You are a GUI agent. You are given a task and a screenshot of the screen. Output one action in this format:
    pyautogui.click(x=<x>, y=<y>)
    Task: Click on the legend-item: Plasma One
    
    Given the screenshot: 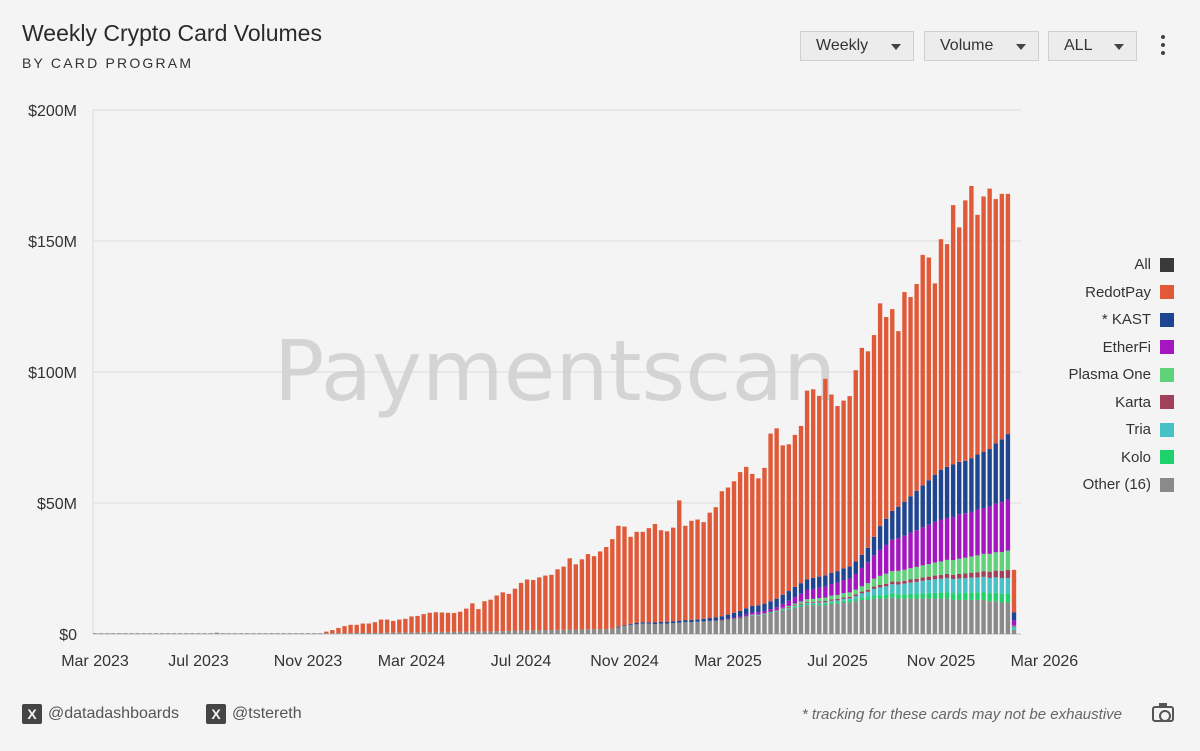 What is the action you would take?
    pyautogui.click(x=1074, y=375)
    